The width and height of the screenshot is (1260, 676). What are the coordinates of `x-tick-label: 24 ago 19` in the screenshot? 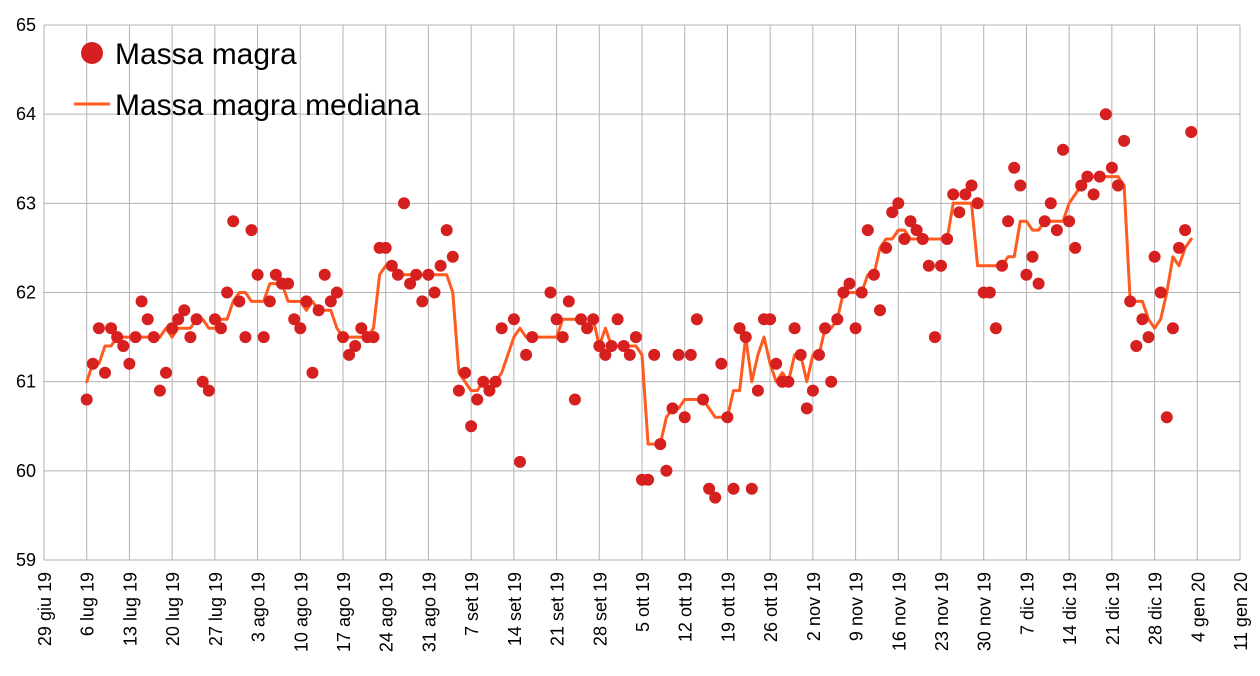 It's located at (387, 612).